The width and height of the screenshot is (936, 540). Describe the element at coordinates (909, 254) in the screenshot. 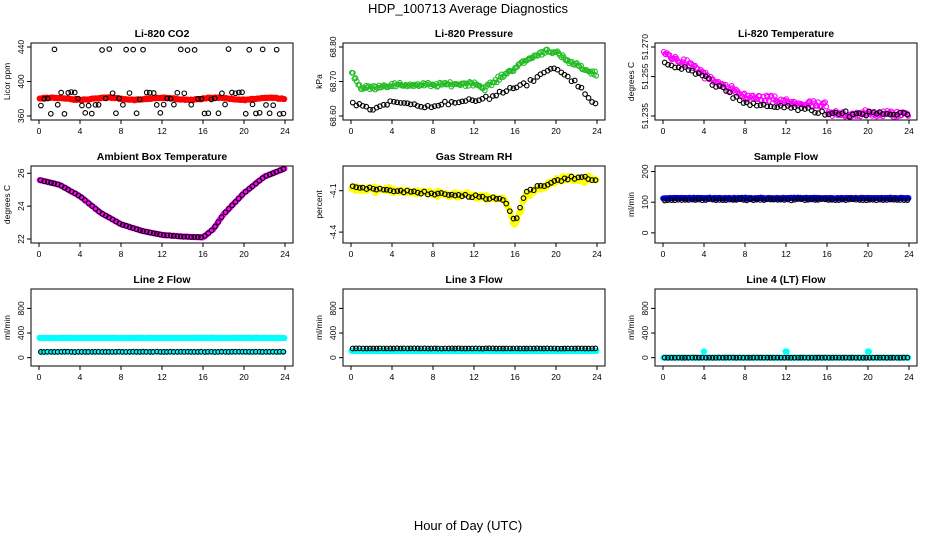

I see `x-tick-label: 24` at that location.